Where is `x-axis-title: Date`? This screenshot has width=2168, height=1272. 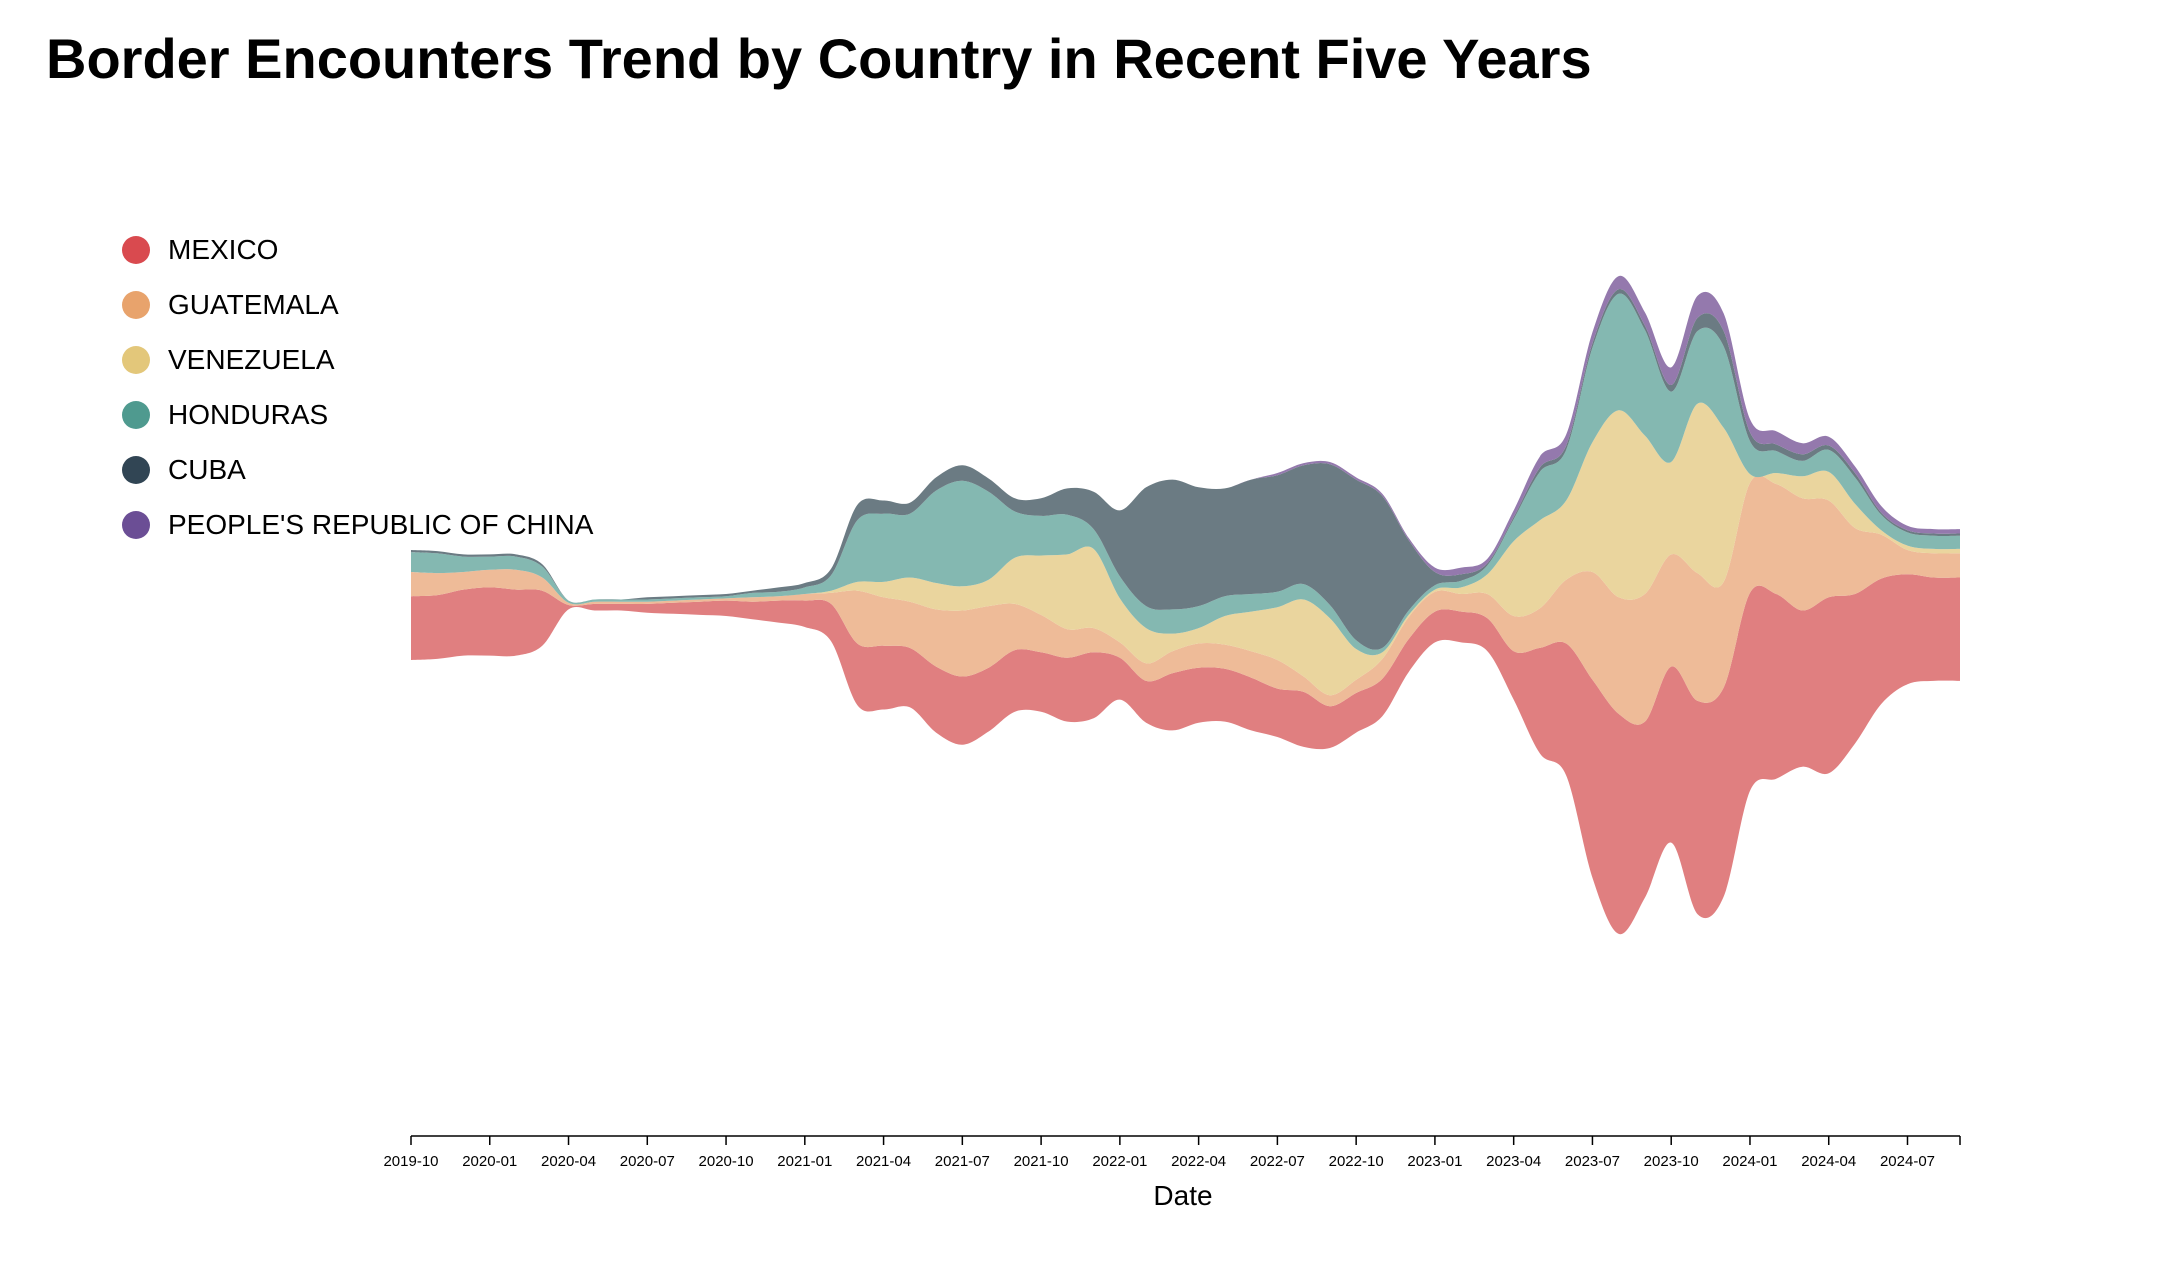 x-axis-title: Date is located at coordinates (1182, 1195).